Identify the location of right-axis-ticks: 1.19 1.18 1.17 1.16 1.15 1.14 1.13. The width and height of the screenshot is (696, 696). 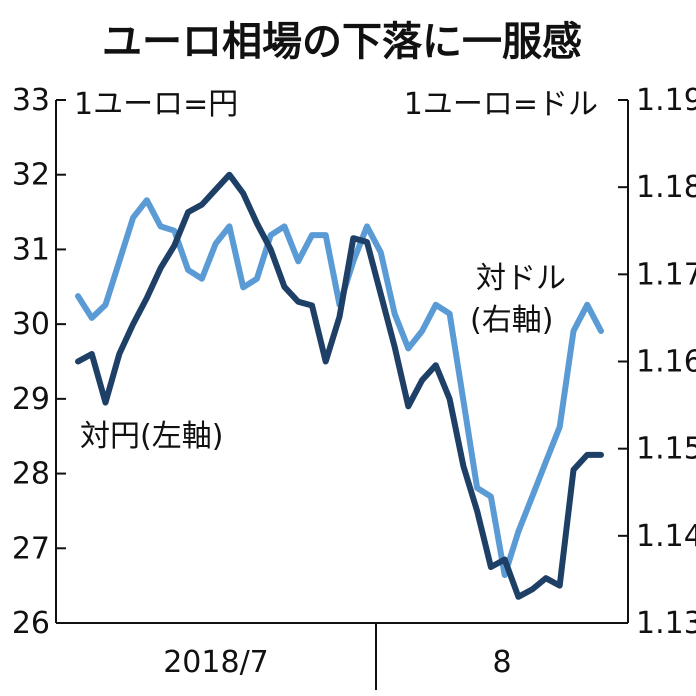
(657, 362).